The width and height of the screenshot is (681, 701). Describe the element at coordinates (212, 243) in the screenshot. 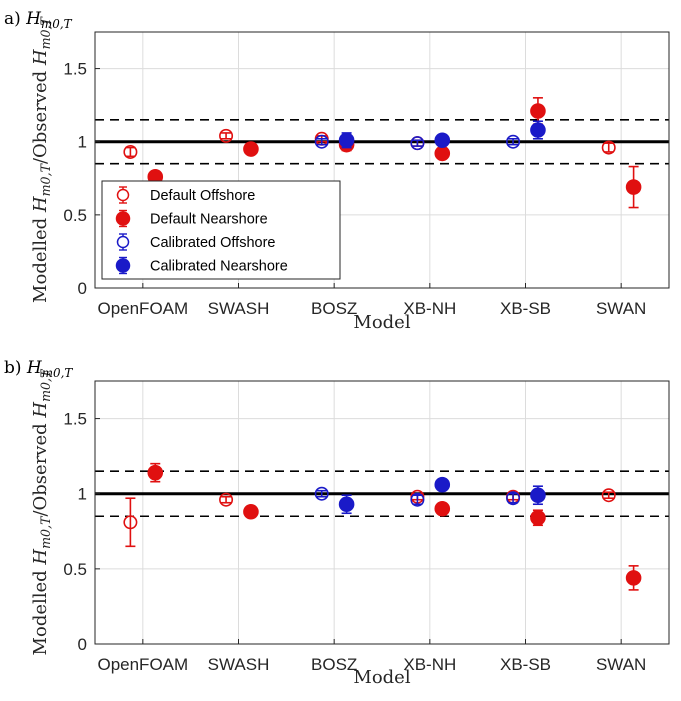

I see `legend-label: Calibrated Offshore` at that location.